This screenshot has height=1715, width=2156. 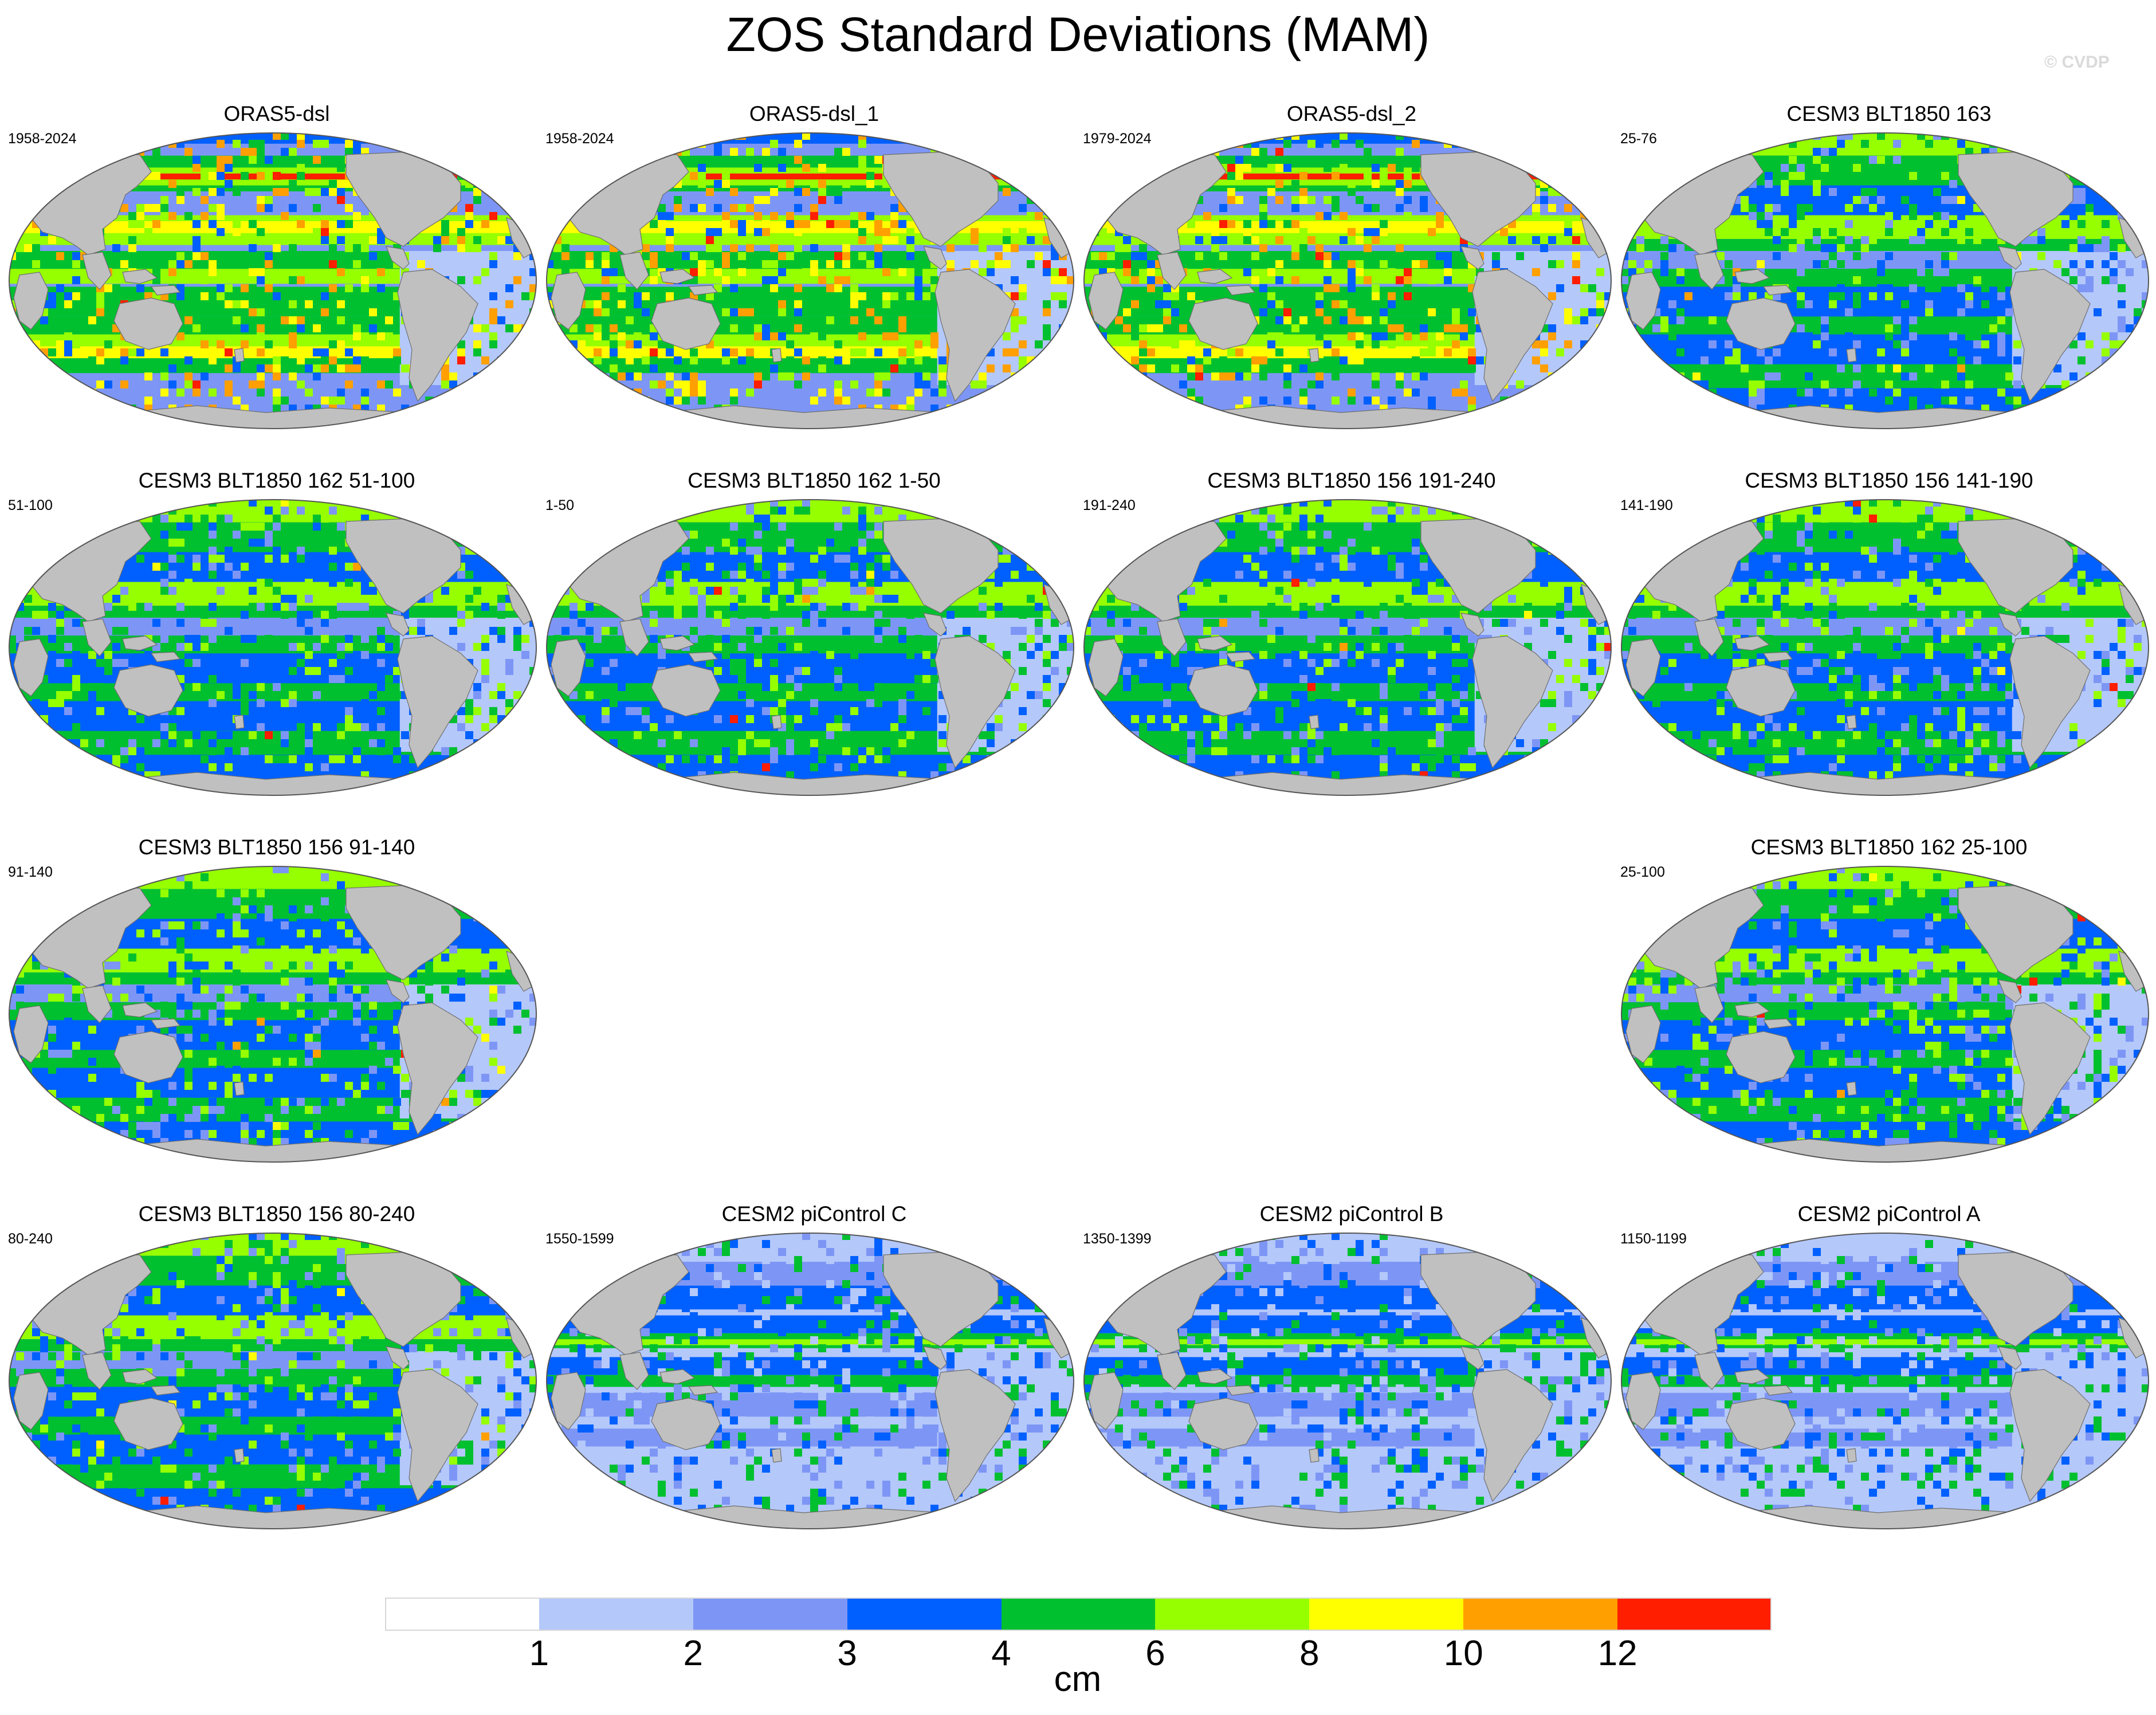 I want to click on map-panel: CESM3 BLT1850 156 191-240 191-240, so click(x=1351, y=646).